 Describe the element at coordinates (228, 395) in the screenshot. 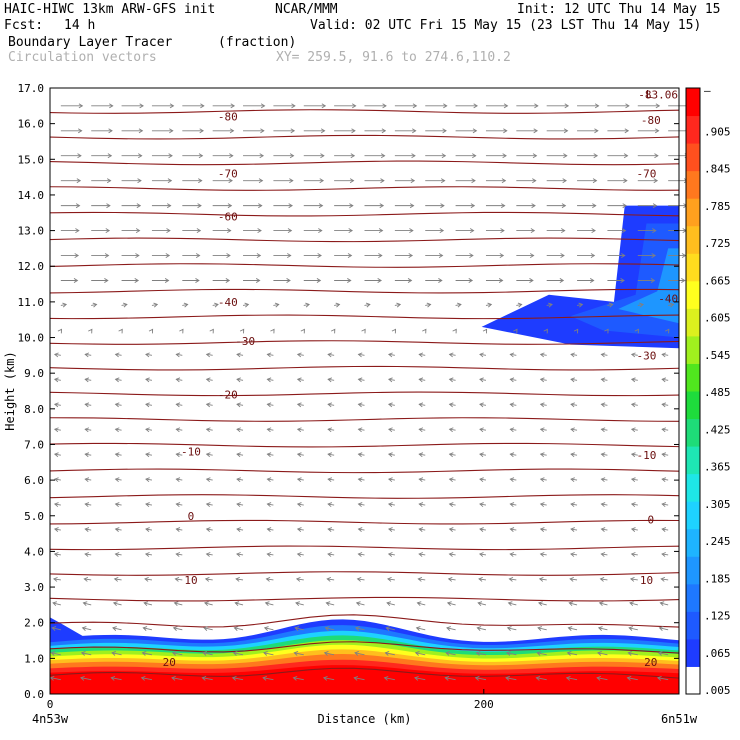

I see `contour-label: -20` at that location.